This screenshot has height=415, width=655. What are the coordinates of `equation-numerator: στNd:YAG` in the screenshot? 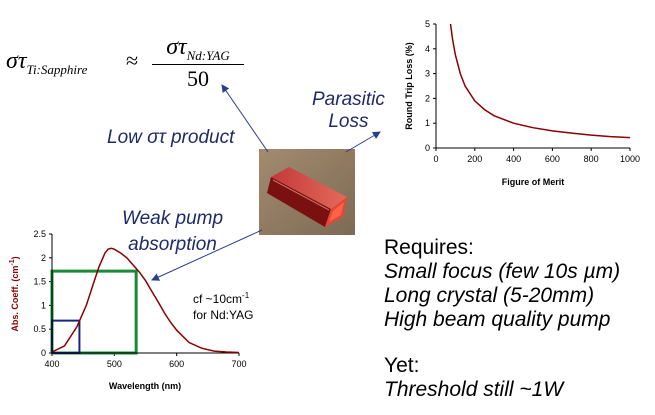 It's located at (198, 49).